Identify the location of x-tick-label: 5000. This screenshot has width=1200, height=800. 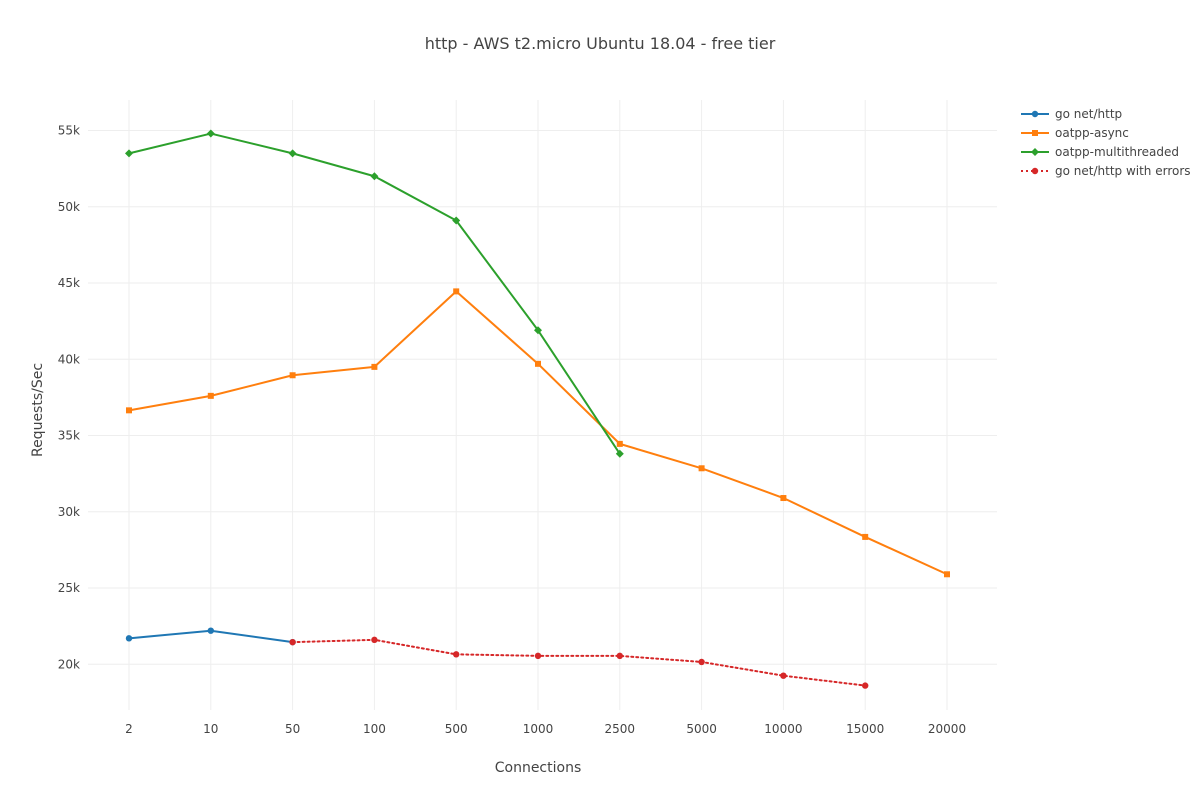
(701, 729).